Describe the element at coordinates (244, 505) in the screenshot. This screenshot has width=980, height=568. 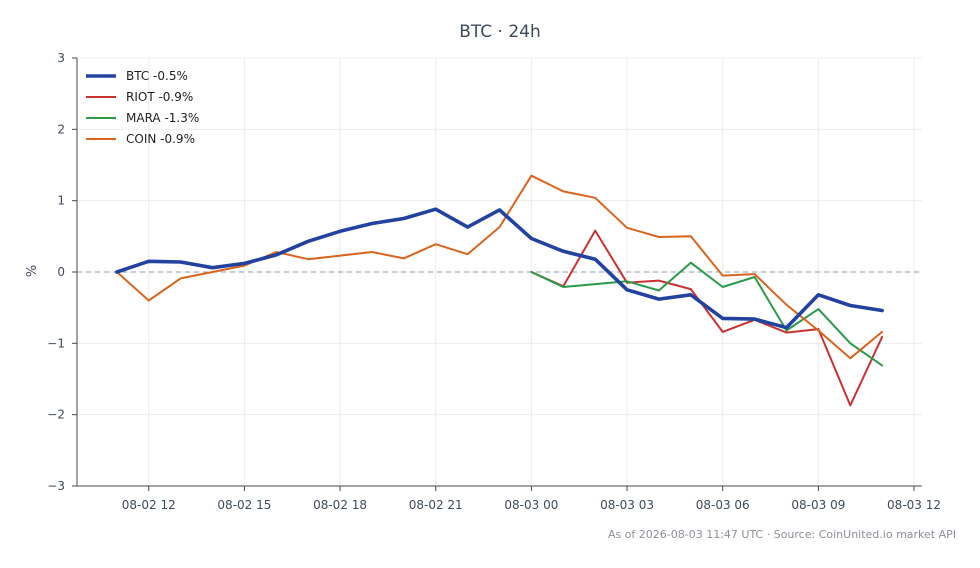
I see `x-tick-label: 08-02 15` at that location.